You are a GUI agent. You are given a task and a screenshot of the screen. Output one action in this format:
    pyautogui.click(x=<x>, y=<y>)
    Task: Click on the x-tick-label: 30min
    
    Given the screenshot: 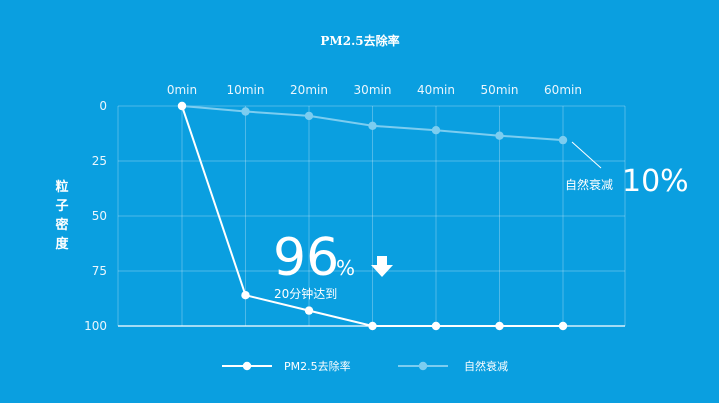 What is the action you would take?
    pyautogui.click(x=373, y=90)
    